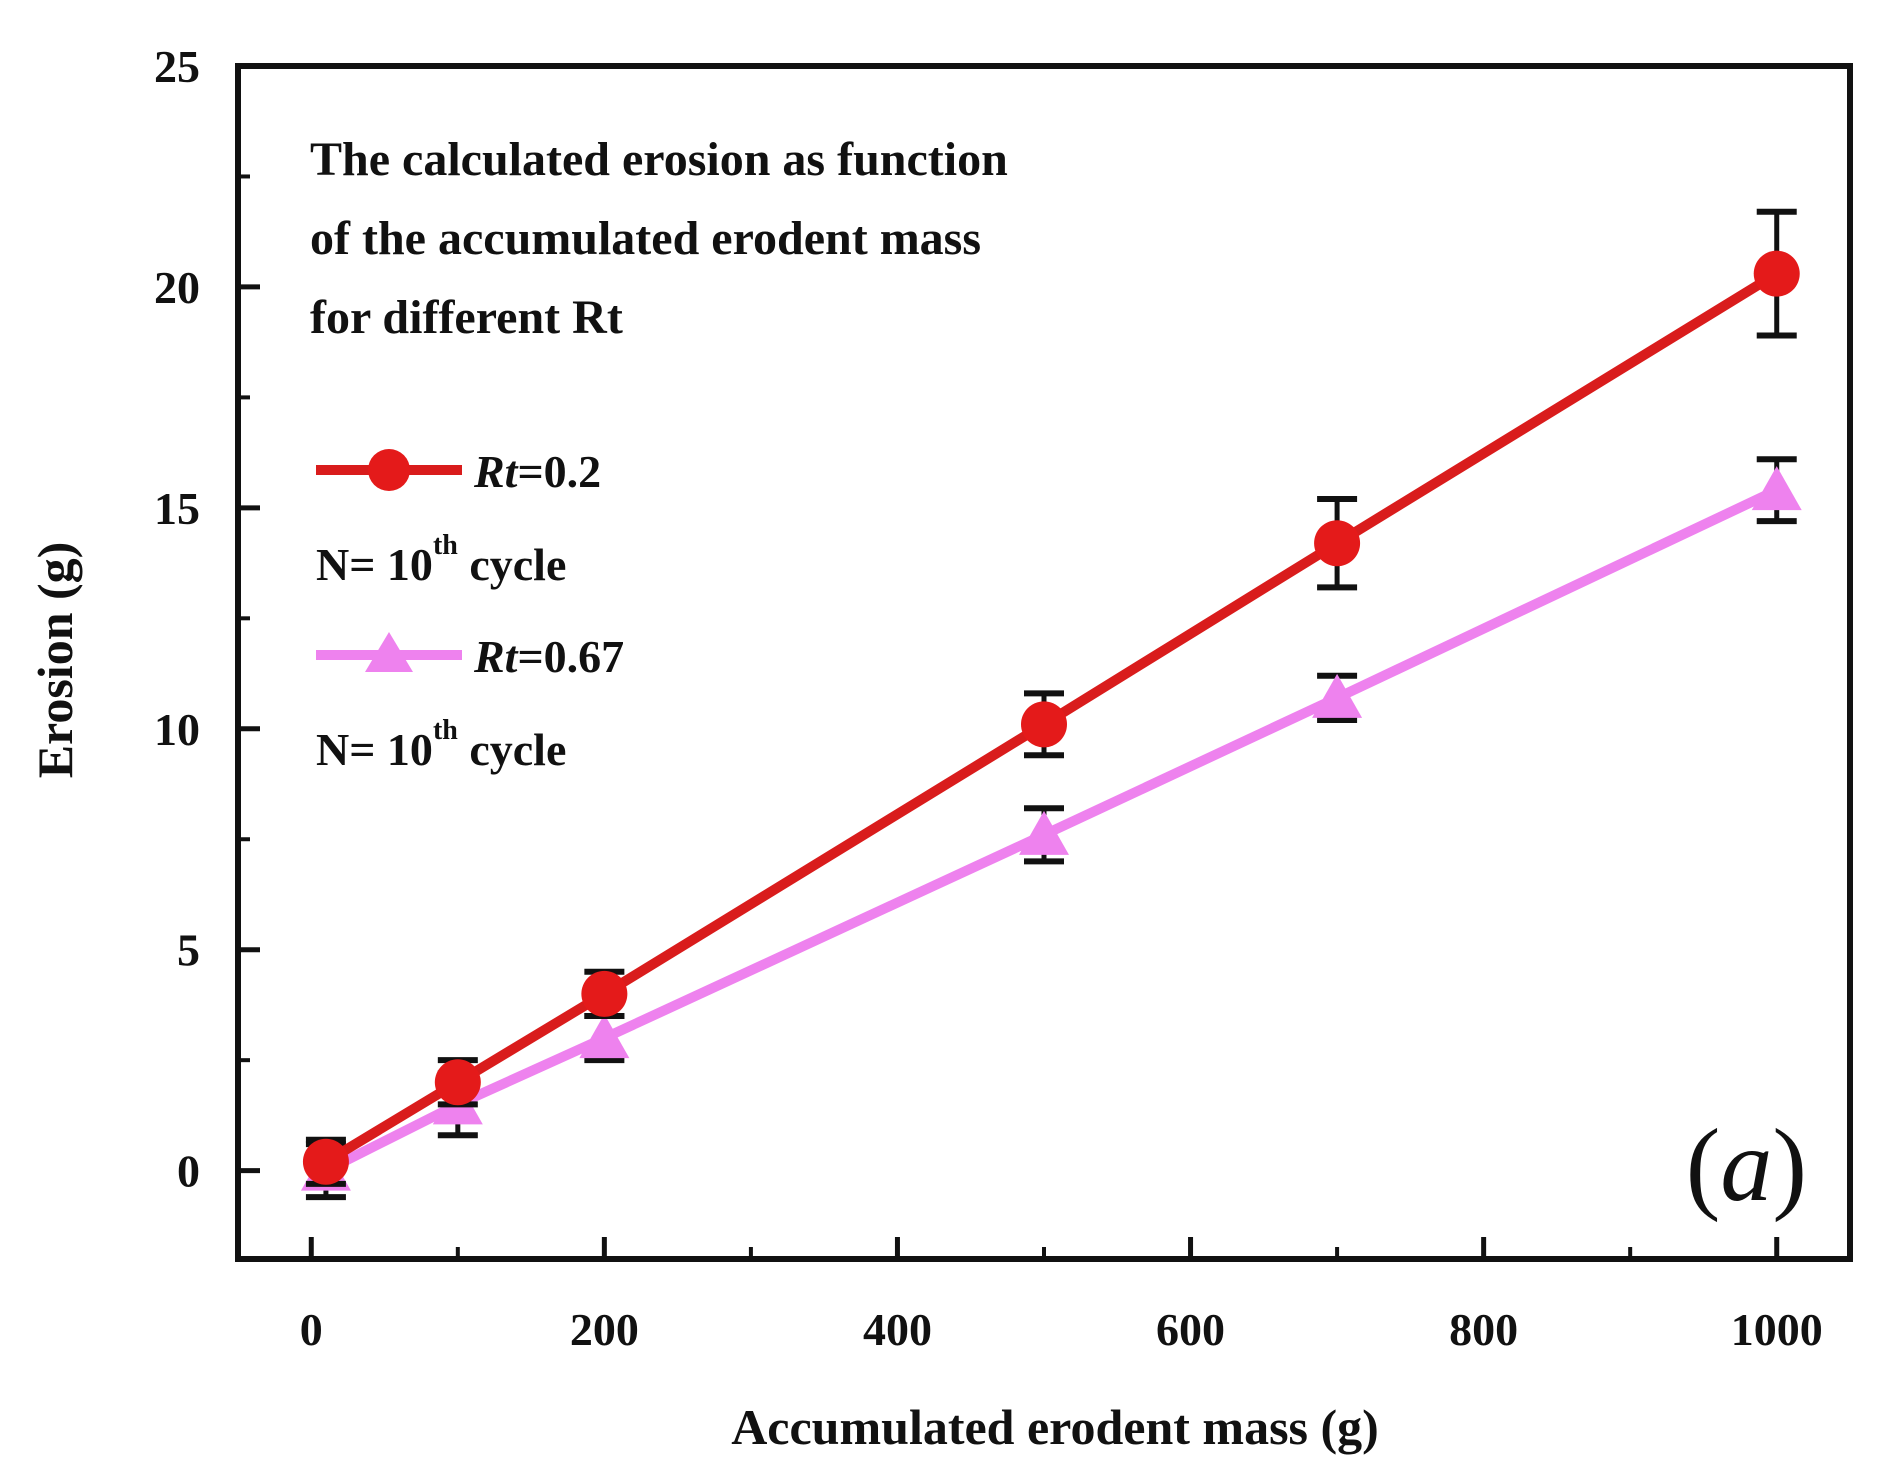 The width and height of the screenshot is (1890, 1475). What do you see at coordinates (1789, 1165) in the screenshot?
I see `panel-label-close: )` at bounding box center [1789, 1165].